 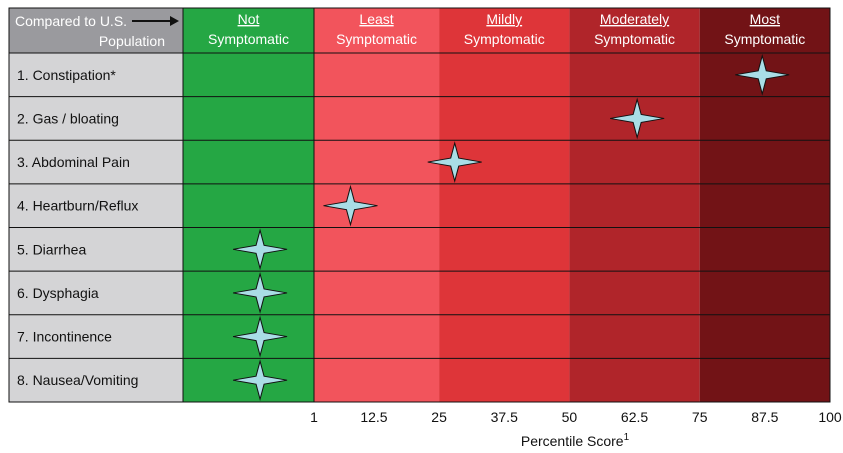 I want to click on corner-label-line1: Compared to U.S., so click(x=71, y=21).